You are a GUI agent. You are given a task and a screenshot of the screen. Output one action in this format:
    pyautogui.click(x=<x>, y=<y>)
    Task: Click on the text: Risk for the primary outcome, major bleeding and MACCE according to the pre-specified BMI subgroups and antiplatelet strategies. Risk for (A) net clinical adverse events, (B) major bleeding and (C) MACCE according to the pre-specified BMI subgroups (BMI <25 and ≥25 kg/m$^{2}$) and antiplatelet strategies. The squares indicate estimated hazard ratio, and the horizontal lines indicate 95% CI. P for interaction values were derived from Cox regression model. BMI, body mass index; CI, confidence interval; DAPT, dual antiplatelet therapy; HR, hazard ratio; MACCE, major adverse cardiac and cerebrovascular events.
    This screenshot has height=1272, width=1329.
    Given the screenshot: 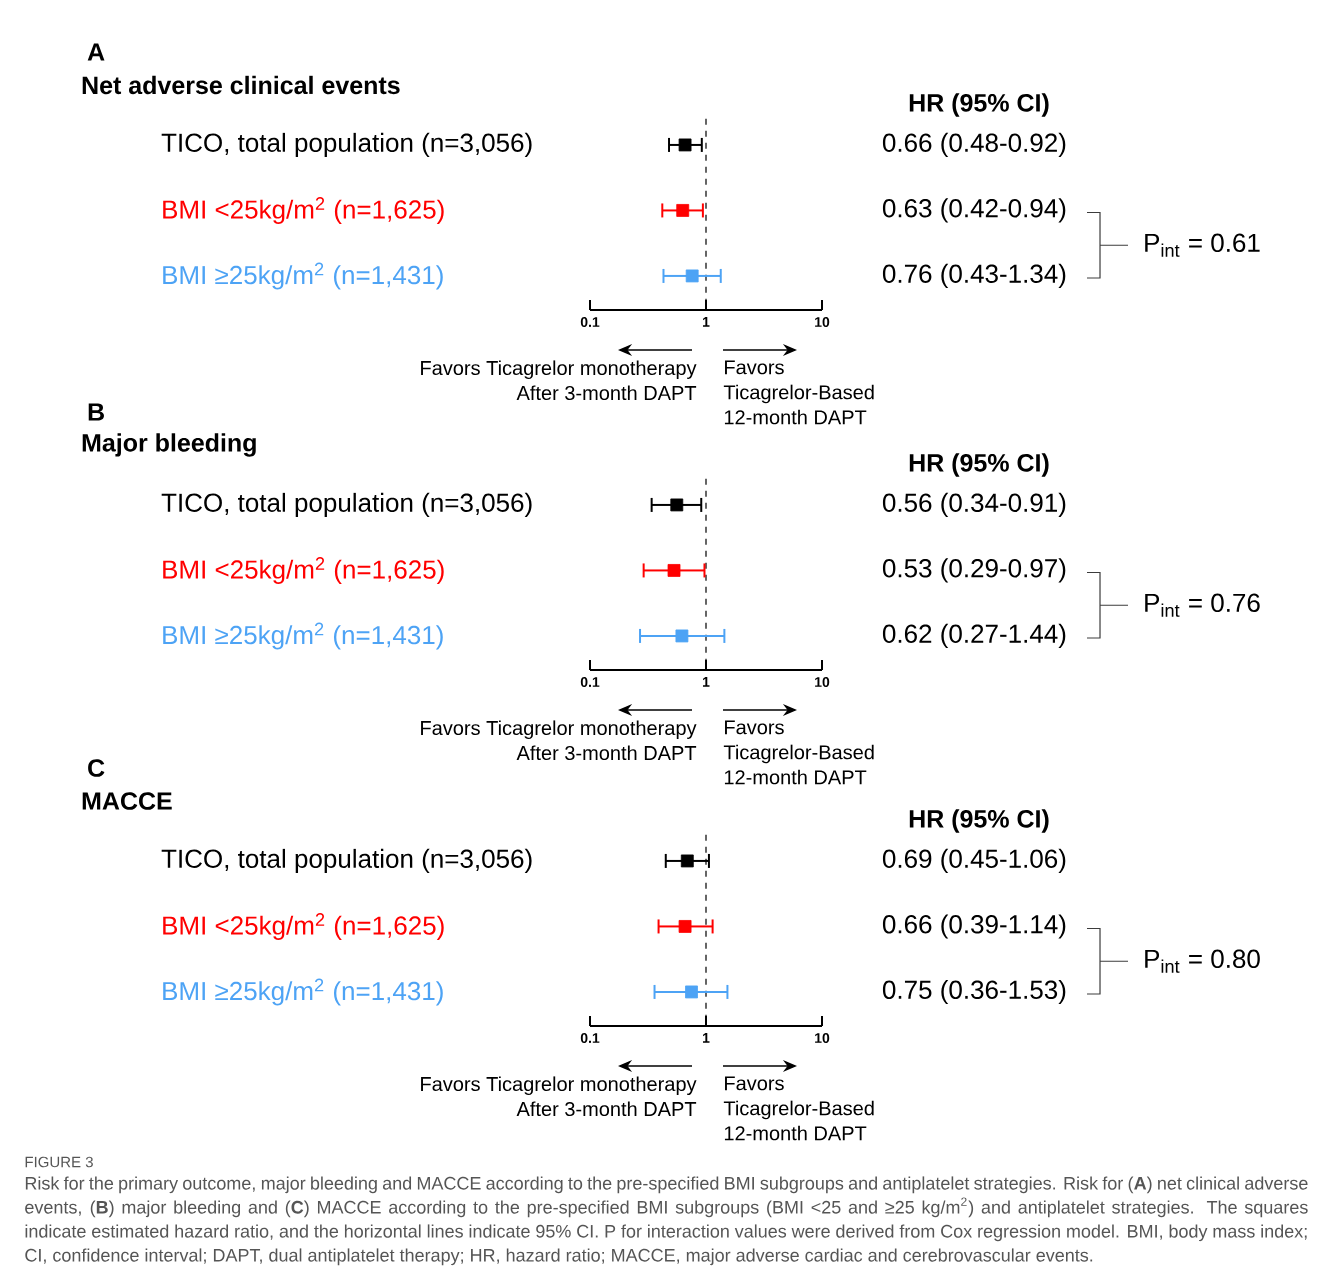 What is the action you would take?
    pyautogui.click(x=666, y=1221)
    